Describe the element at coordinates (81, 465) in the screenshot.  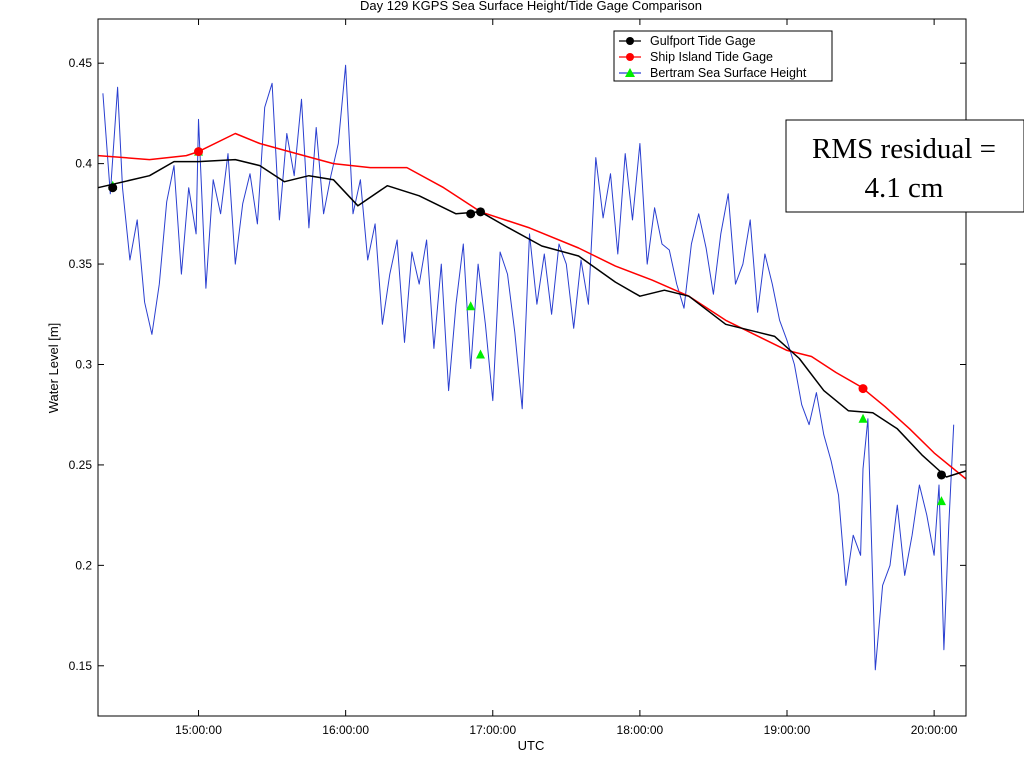
I see `y-tick-label: 0.25` at that location.